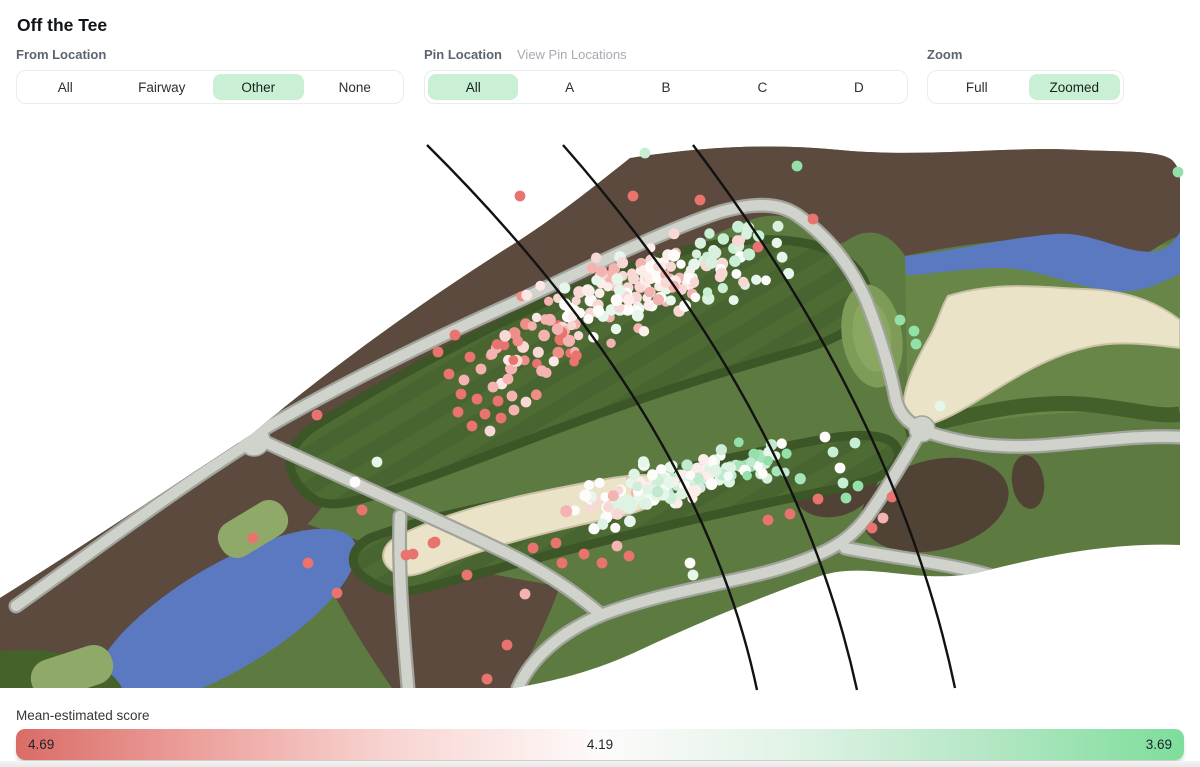 The width and height of the screenshot is (1200, 767). I want to click on option-full: Full, so click(977, 87).